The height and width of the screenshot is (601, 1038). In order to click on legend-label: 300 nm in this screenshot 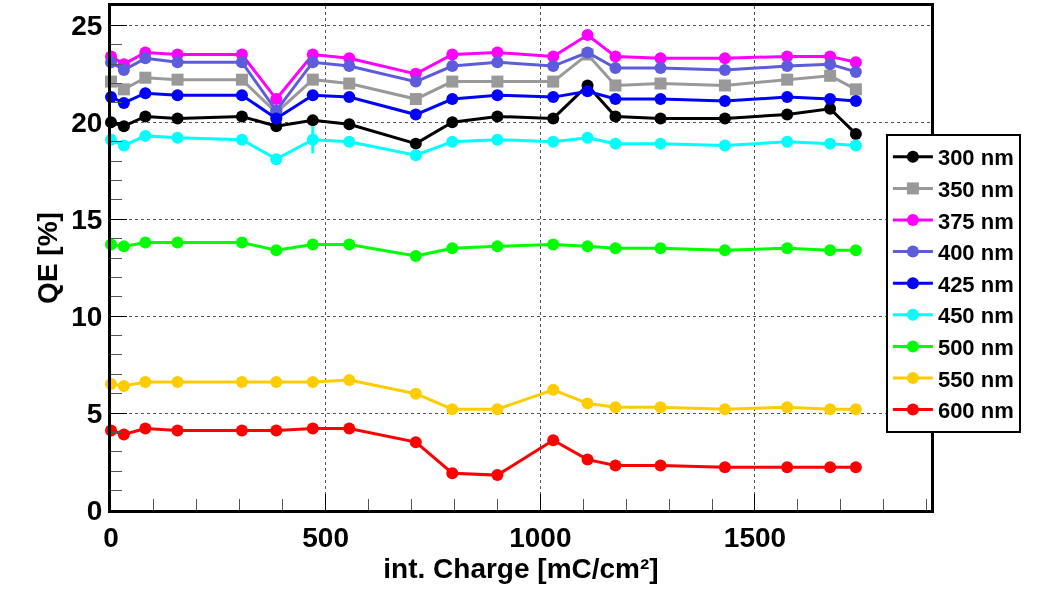, I will do `click(975, 158)`.